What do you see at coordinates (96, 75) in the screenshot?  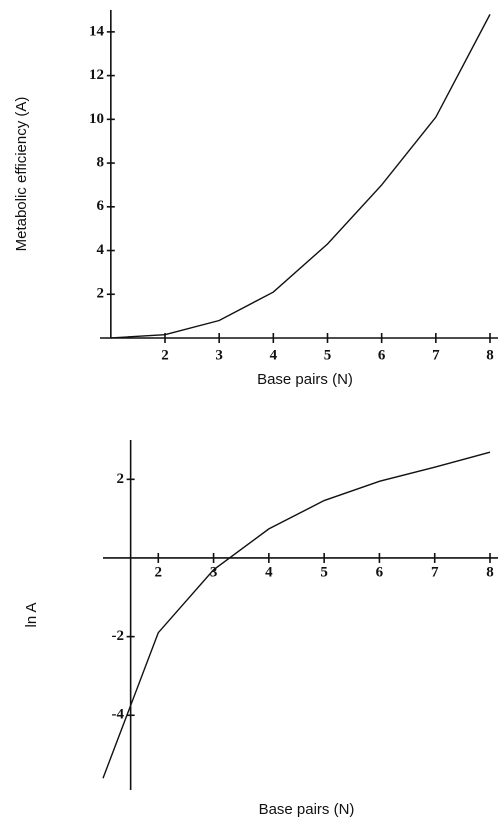 I see `y-tick-label: 12` at bounding box center [96, 75].